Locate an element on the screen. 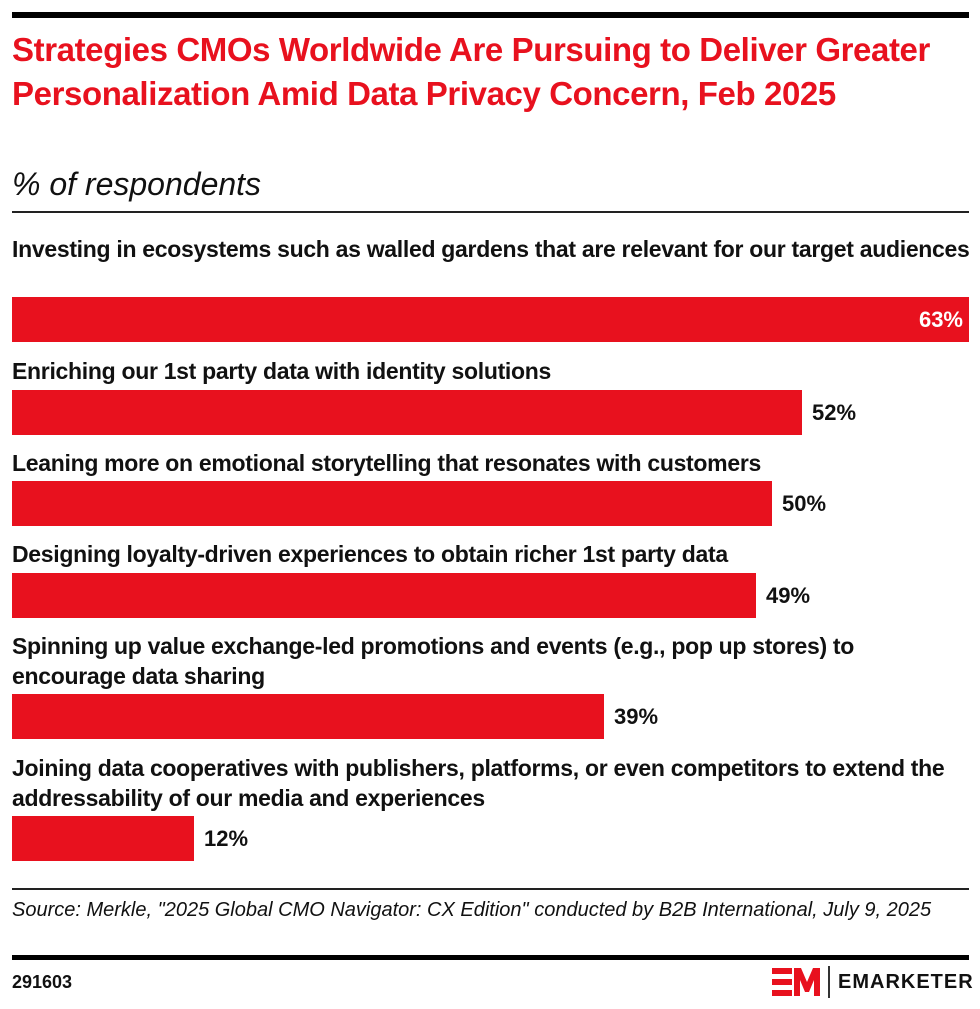 This screenshot has height=1009, width=980. emarketer-logo: EMARKETER is located at coordinates (873, 982).